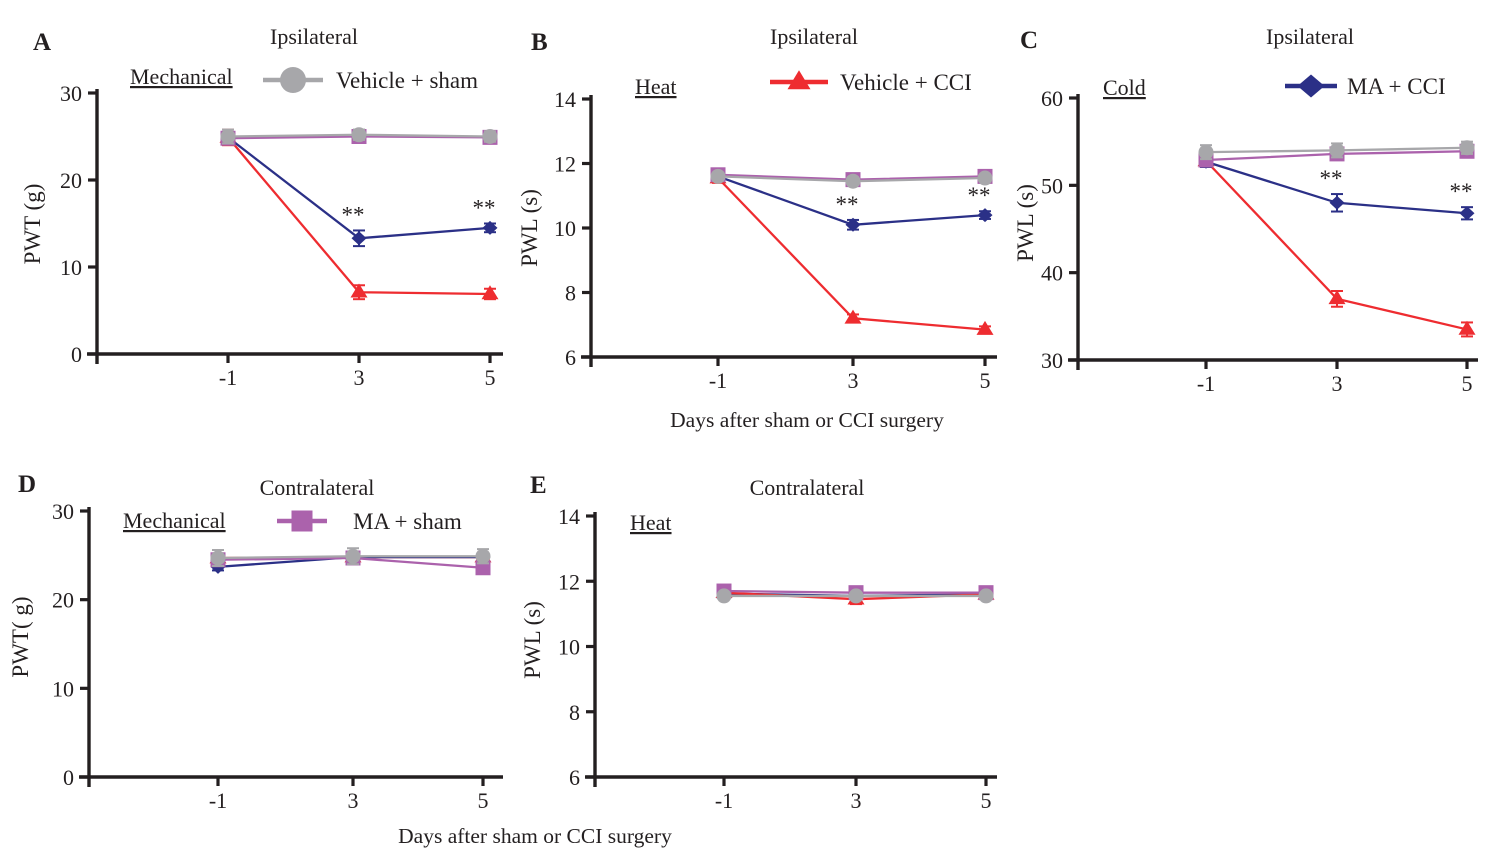  Describe the element at coordinates (807, 420) in the screenshot. I see `x-axis-title: Days after sham or CCI surgery` at that location.